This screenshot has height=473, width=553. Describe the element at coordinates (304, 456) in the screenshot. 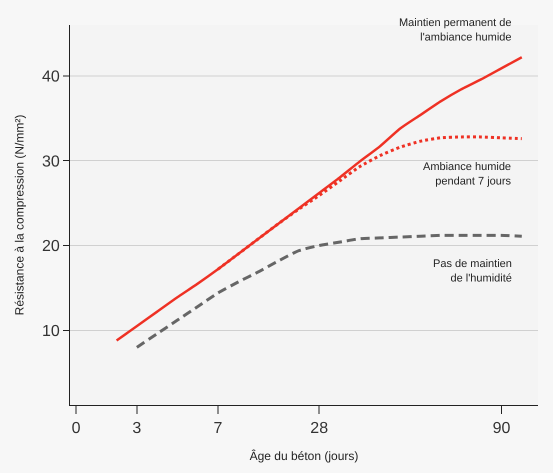

I see `x-axis-title: Âge du béton (jours)` at that location.